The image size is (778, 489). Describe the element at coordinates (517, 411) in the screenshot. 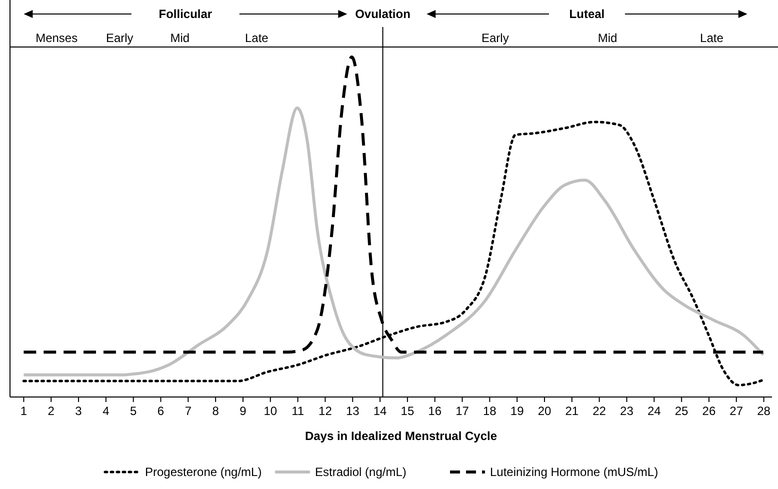

I see `x-tick-label: 19` at that location.